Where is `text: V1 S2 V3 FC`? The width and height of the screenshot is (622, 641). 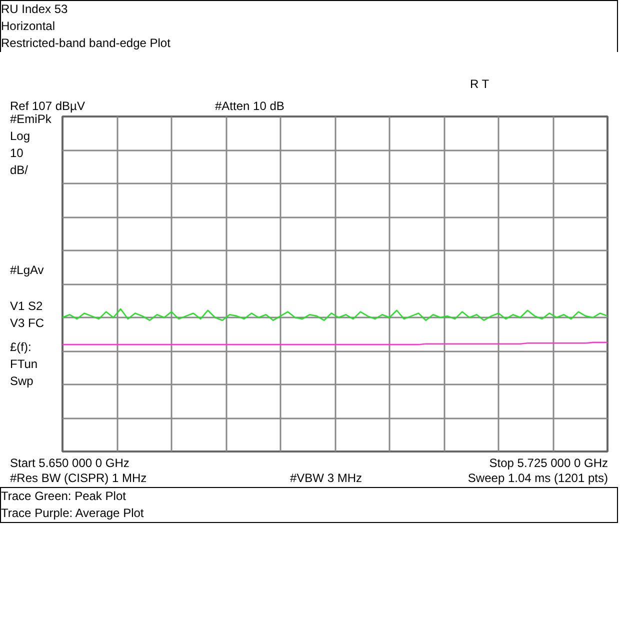 text: V1 S2 V3 FC is located at coordinates (27, 315).